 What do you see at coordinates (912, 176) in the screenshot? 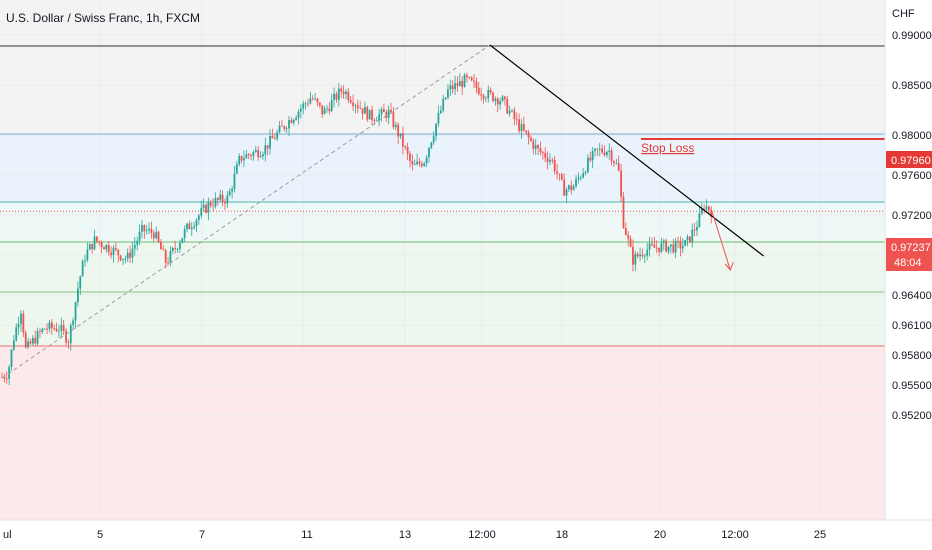
I see `price-tick-label: 0.97600` at bounding box center [912, 176].